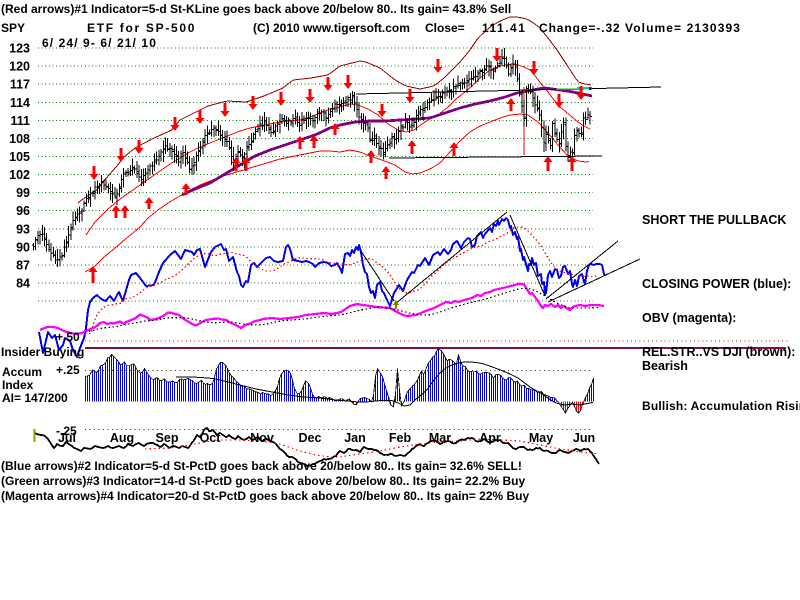 The height and width of the screenshot is (600, 800). I want to click on svg-text: Jan, so click(355, 438).